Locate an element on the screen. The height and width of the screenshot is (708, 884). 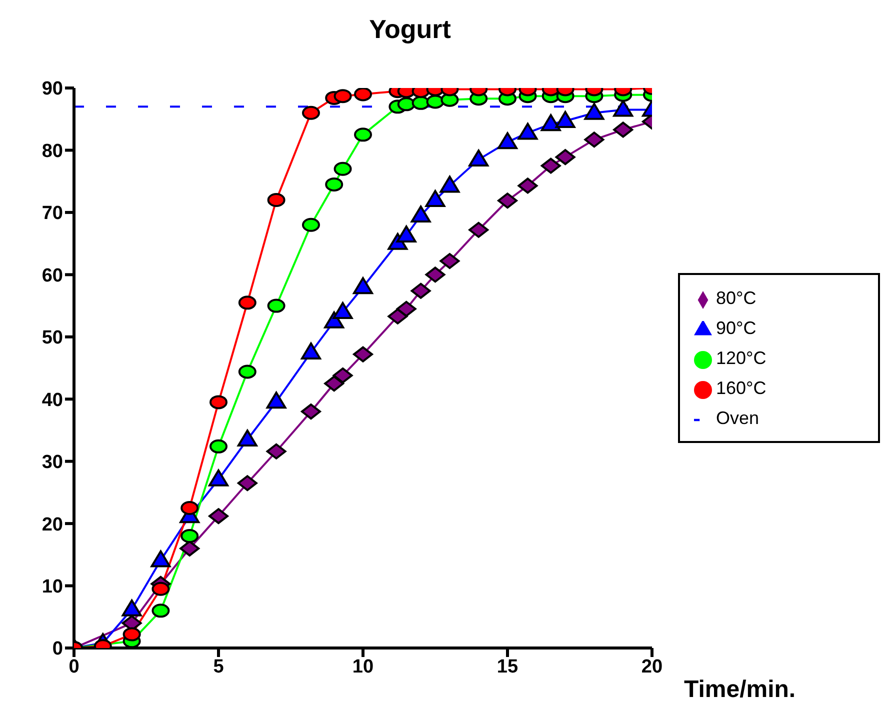
x-tick-label: 10 is located at coordinates (363, 667).